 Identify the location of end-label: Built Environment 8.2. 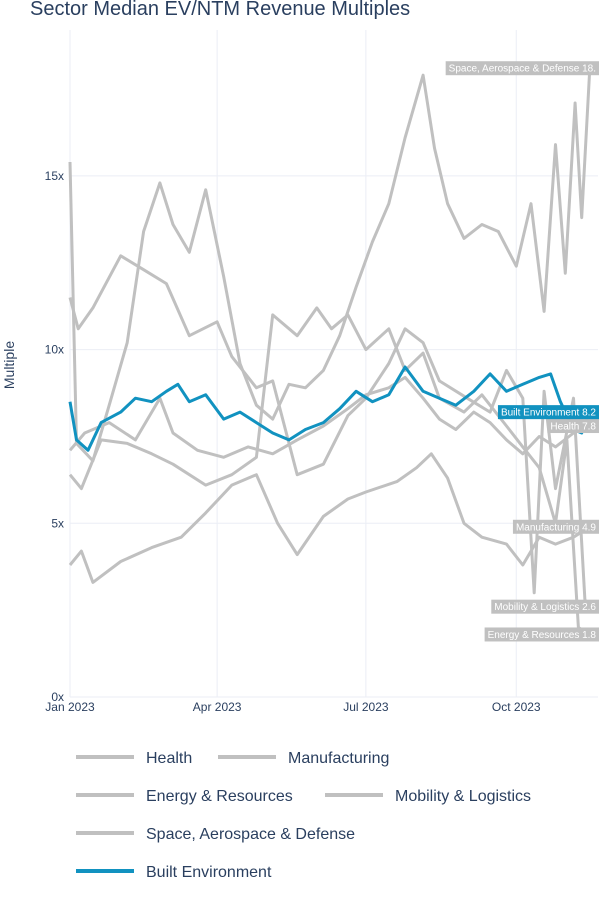
(548, 412).